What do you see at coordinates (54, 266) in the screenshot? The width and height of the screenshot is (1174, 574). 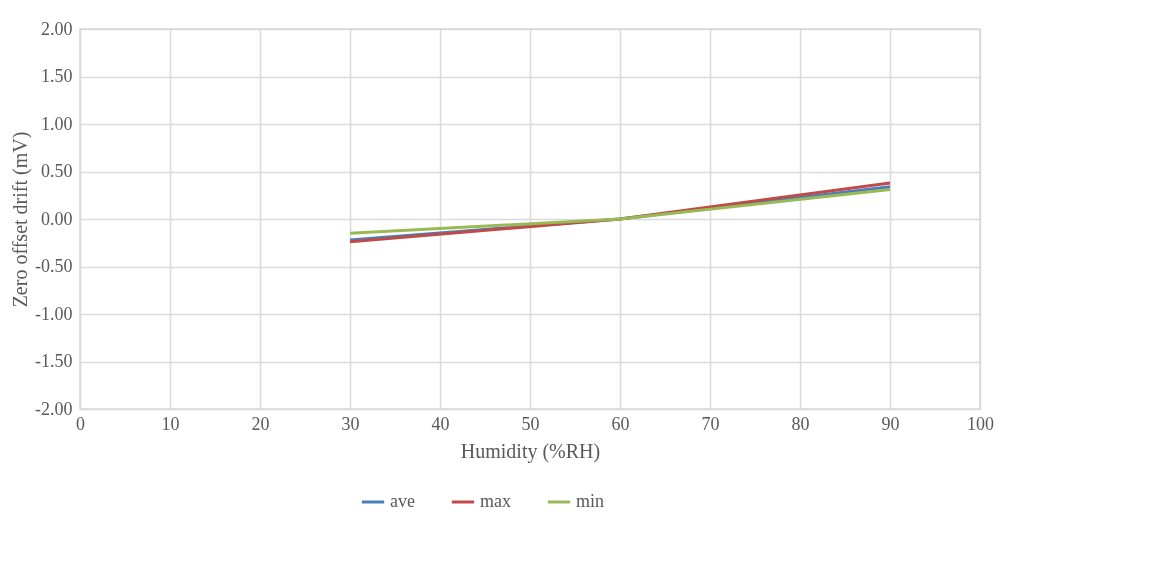 I see `y-tick-label: -0.50` at bounding box center [54, 266].